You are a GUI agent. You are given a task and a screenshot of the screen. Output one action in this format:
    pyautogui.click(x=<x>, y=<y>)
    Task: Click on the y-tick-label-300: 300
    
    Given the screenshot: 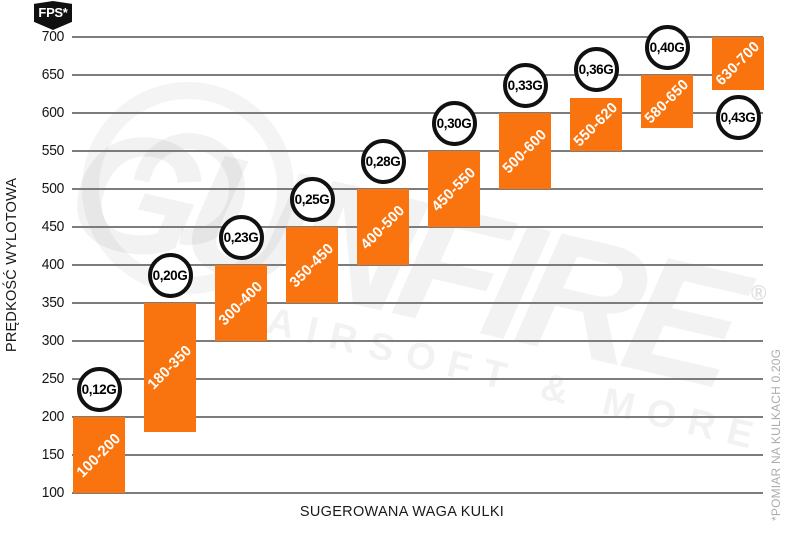 What is the action you would take?
    pyautogui.click(x=52, y=340)
    